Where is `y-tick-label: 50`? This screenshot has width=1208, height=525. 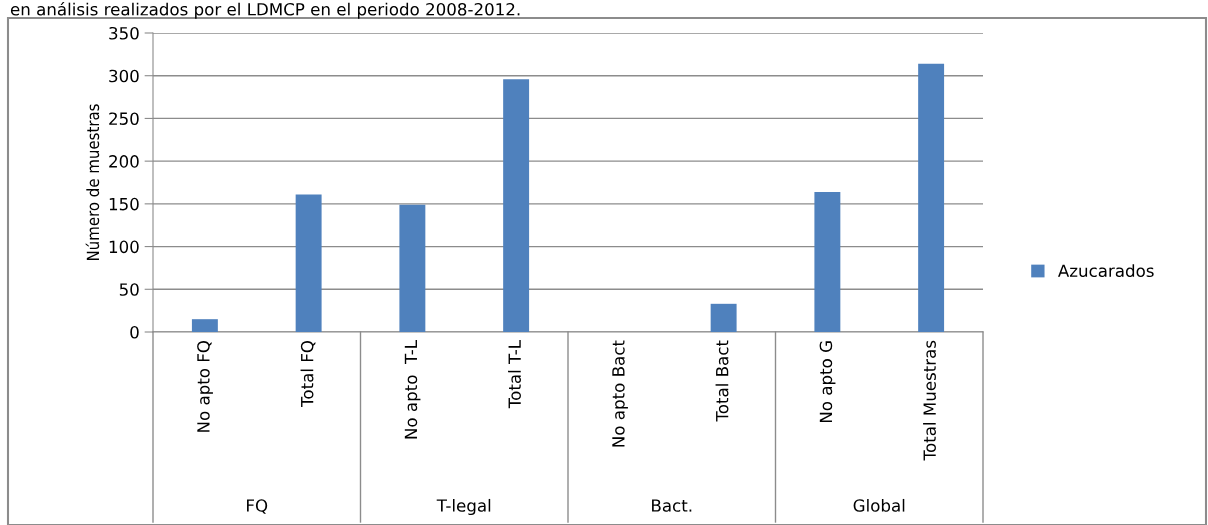
y-tick-label: 50 is located at coordinates (129, 289).